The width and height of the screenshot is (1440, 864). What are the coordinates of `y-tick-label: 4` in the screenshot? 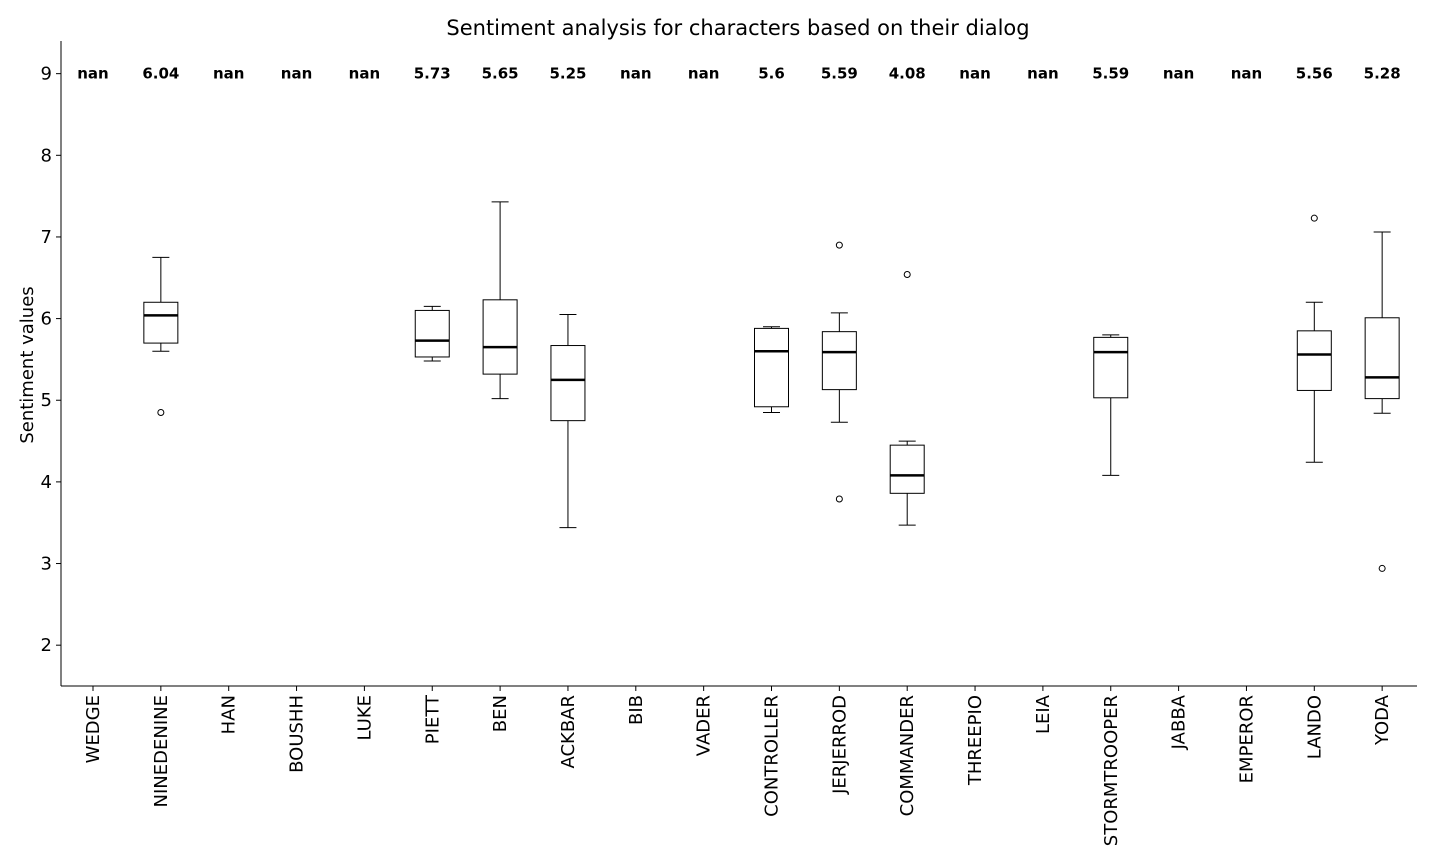 It's located at (46, 482).